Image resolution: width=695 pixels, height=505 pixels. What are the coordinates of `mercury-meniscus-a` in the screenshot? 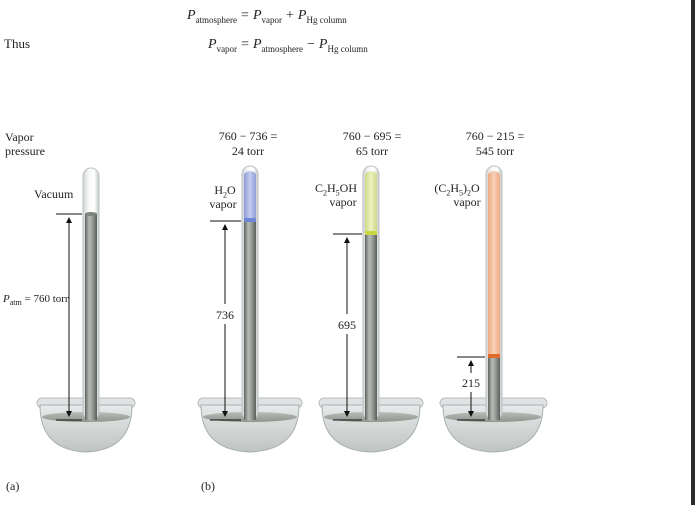 It's located at (91, 214).